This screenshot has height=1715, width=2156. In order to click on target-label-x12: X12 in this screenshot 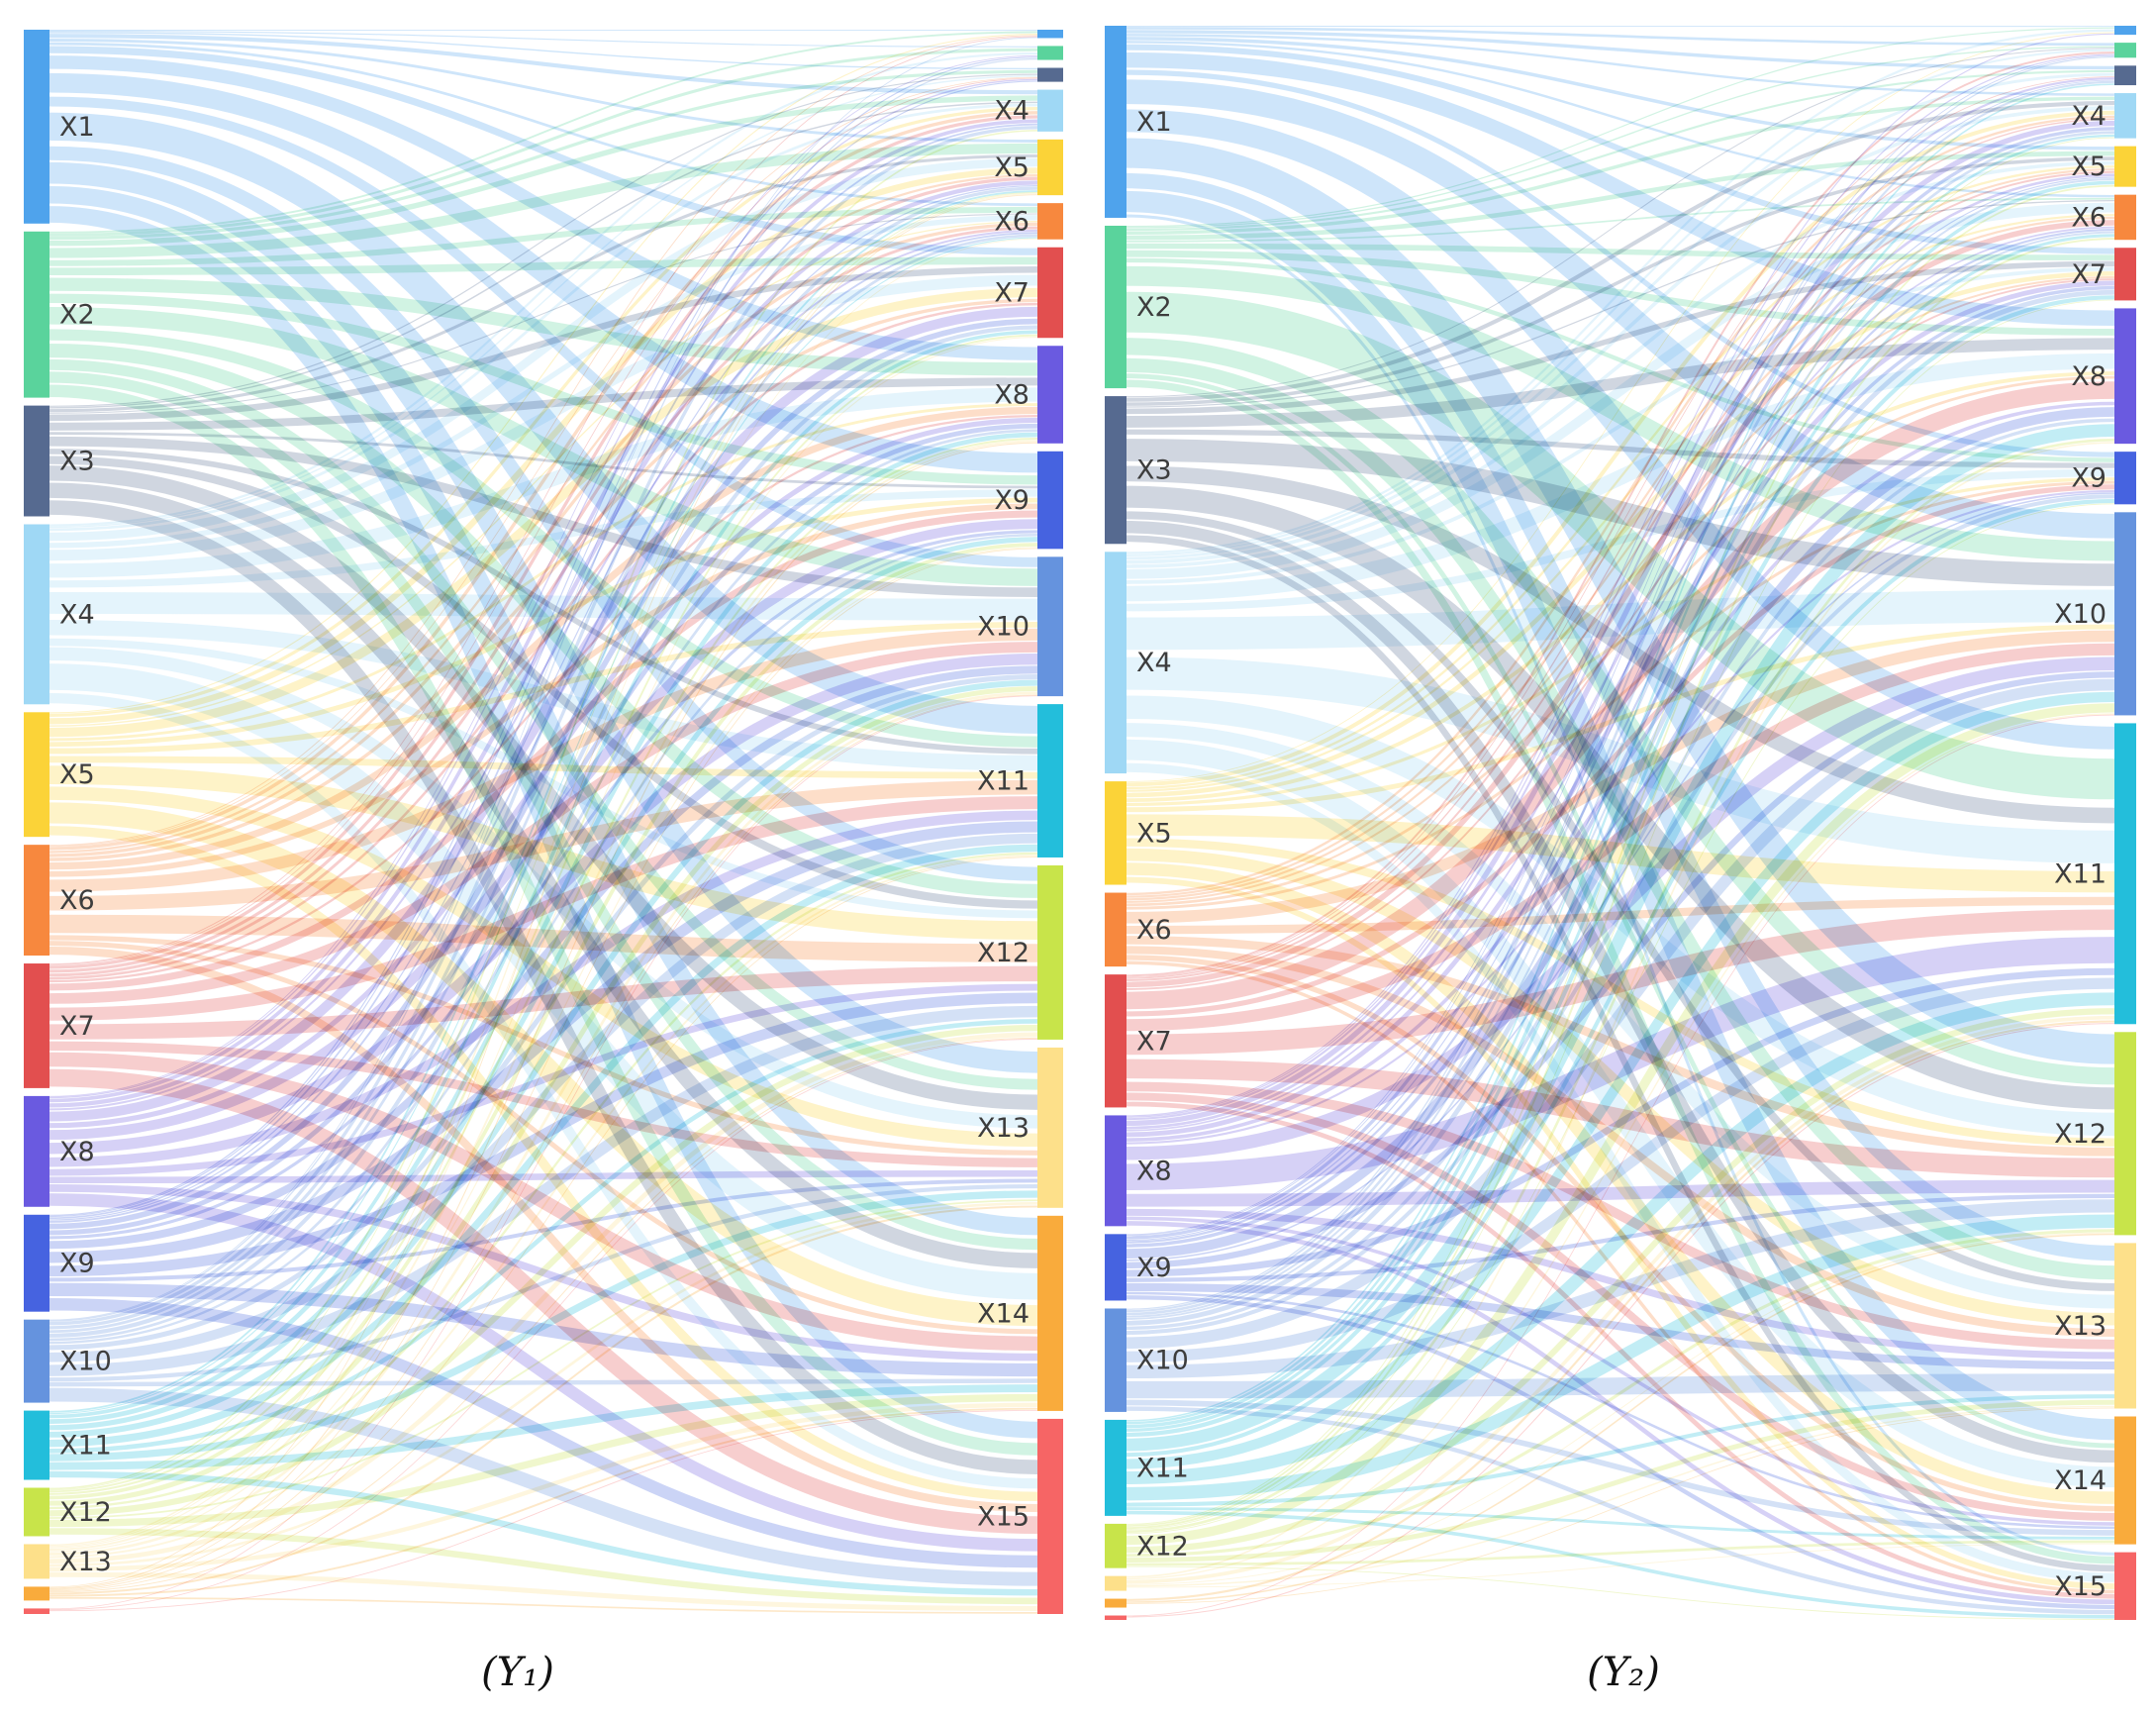, I will do `click(1003, 953)`.